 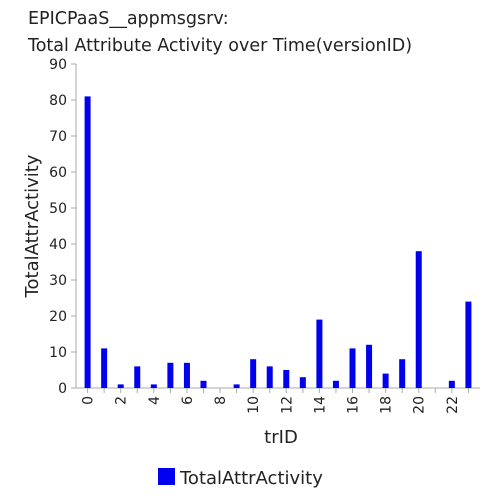 I want to click on x-tick-label: 6, so click(x=188, y=400).